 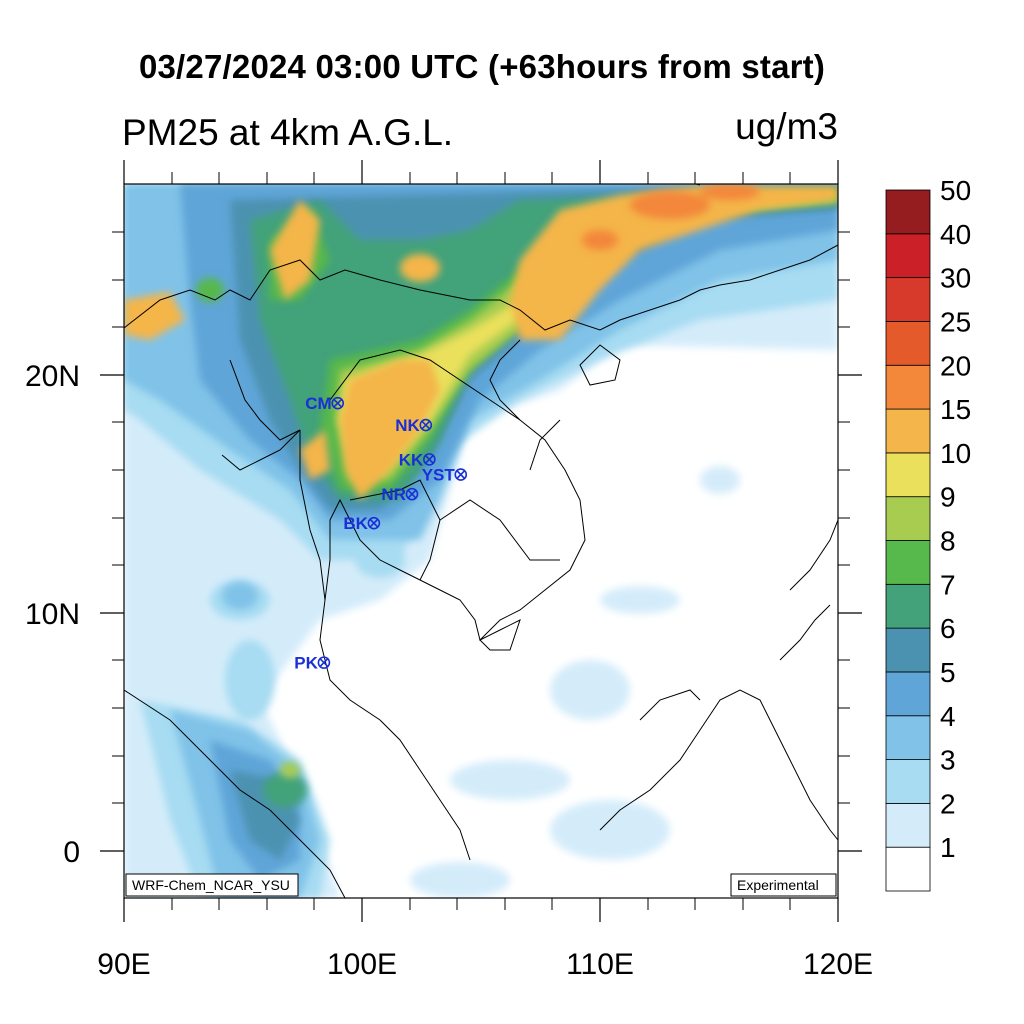 I want to click on colorbar-label: 4, so click(x=948, y=716).